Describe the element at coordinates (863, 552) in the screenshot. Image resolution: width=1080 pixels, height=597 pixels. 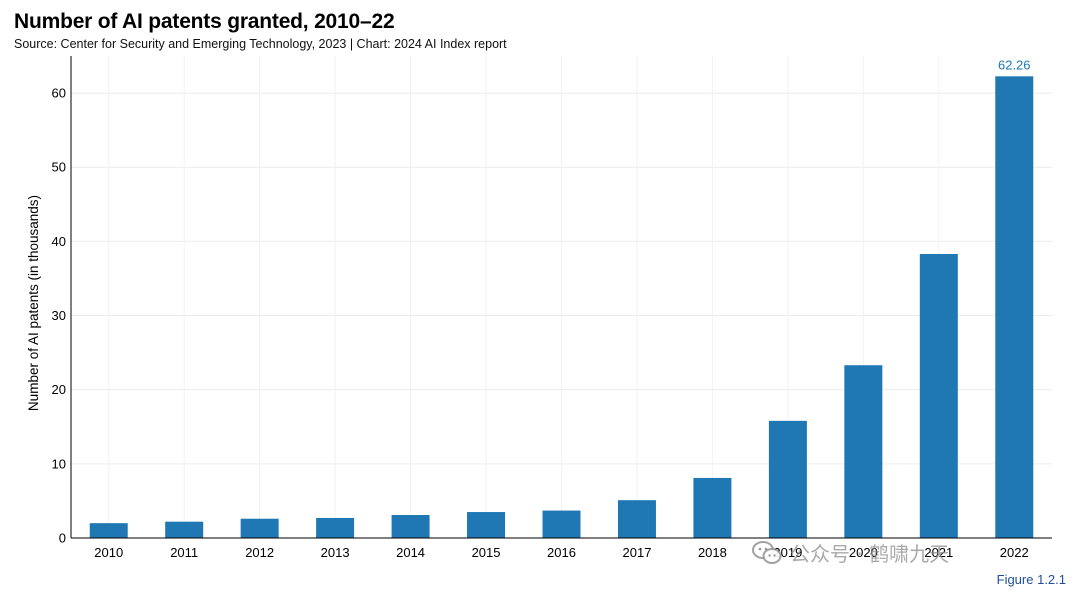
I see `x-tick-label: 2020` at that location.